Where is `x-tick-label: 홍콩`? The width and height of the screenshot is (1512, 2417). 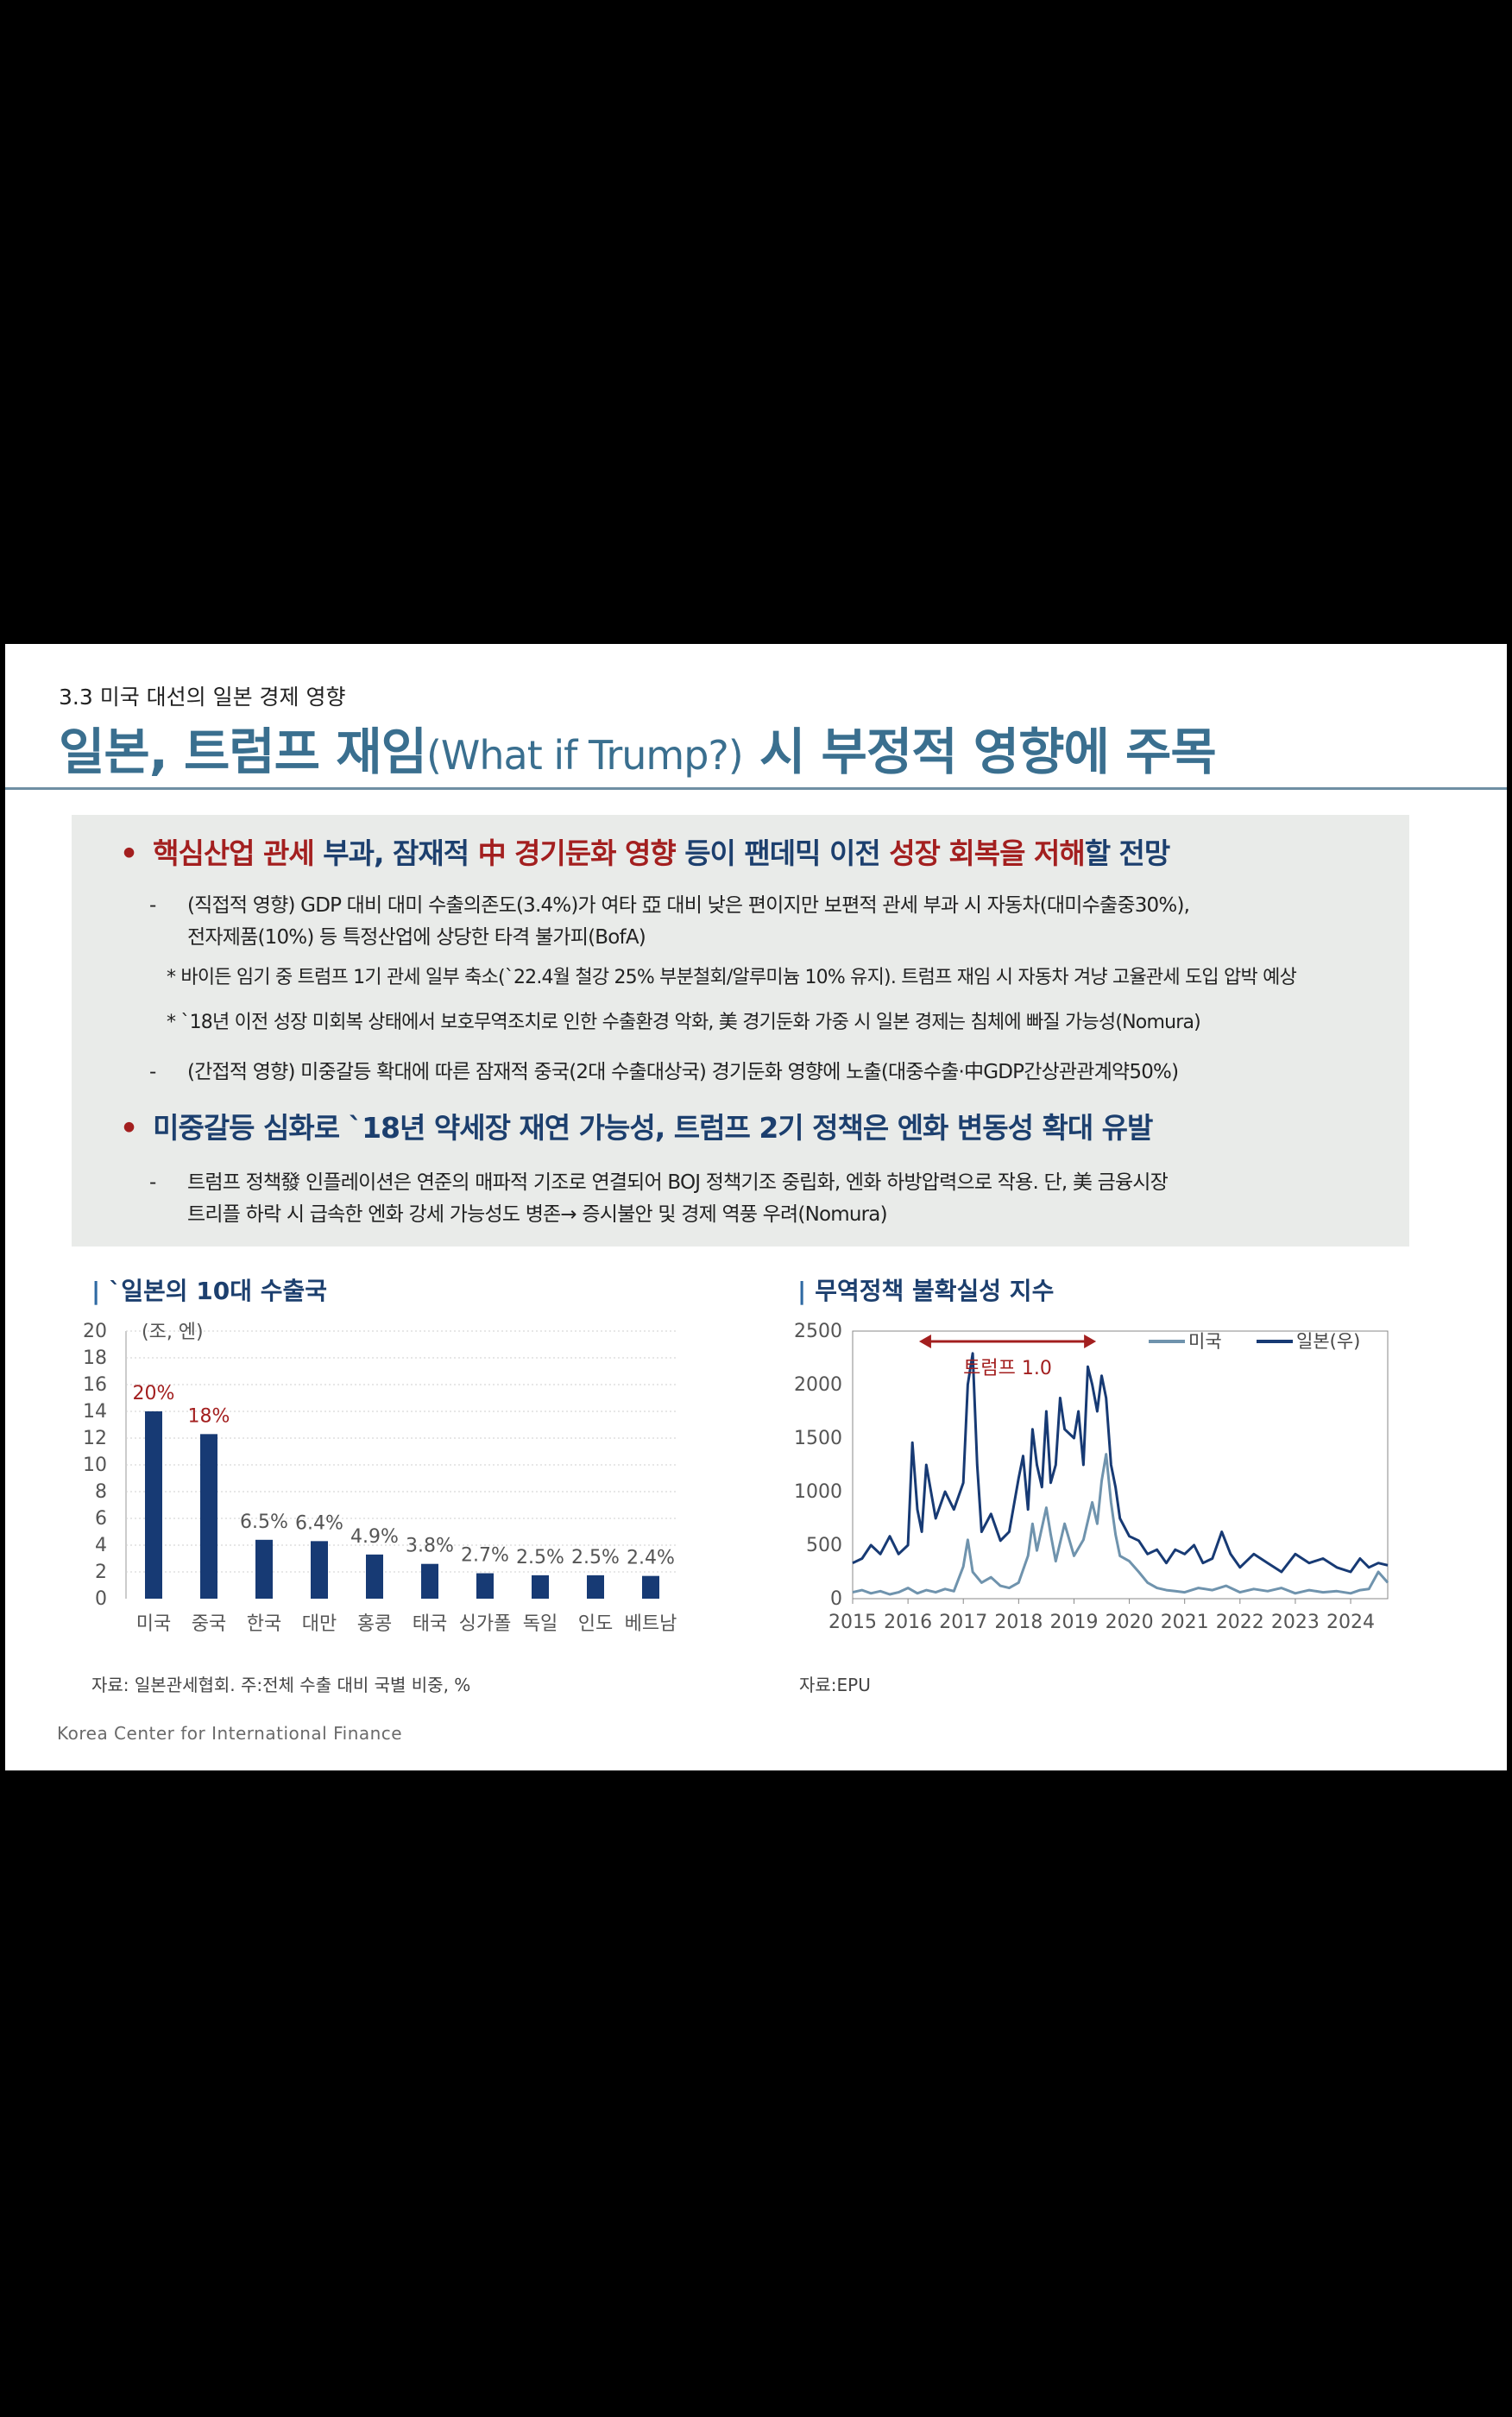
x-tick-label: 홍콩 is located at coordinates (374, 1624).